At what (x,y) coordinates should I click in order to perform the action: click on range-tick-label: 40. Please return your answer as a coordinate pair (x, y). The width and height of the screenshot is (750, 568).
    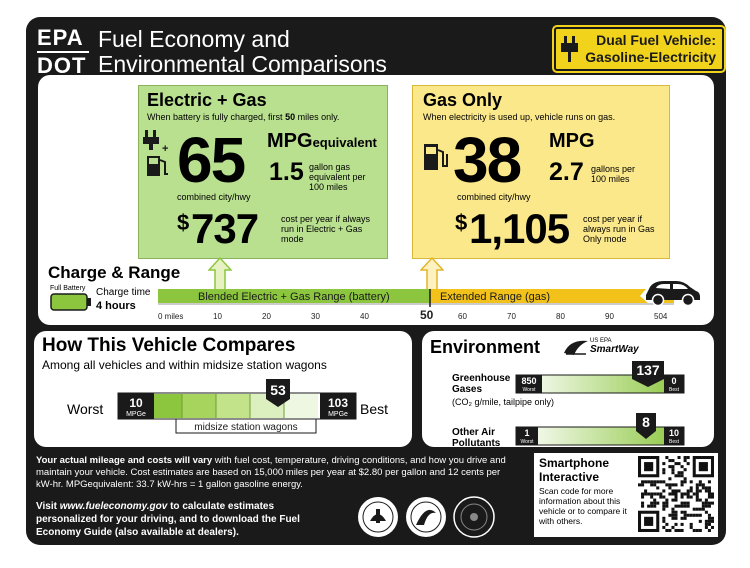
    Looking at the image, I should click on (364, 316).